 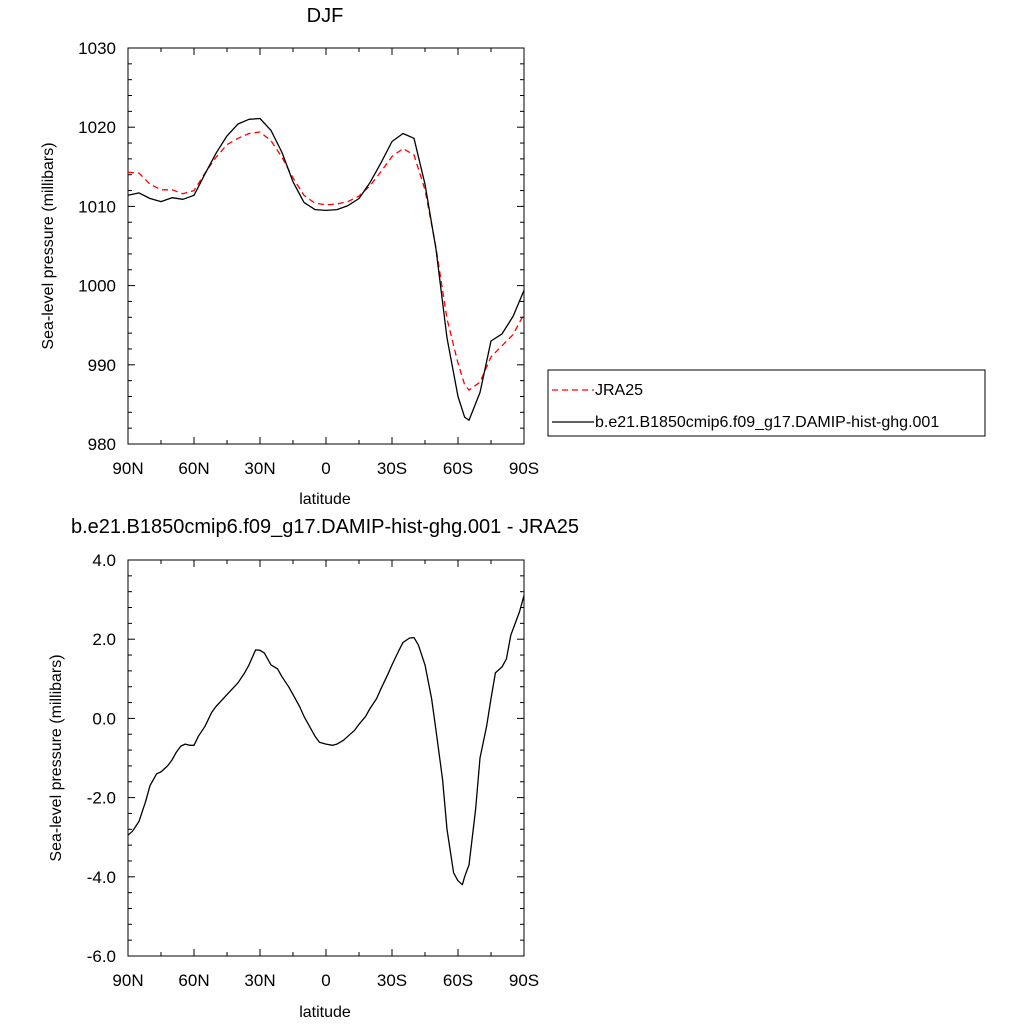 What do you see at coordinates (101, 956) in the screenshot?
I see `y-tick-label: -6.0` at bounding box center [101, 956].